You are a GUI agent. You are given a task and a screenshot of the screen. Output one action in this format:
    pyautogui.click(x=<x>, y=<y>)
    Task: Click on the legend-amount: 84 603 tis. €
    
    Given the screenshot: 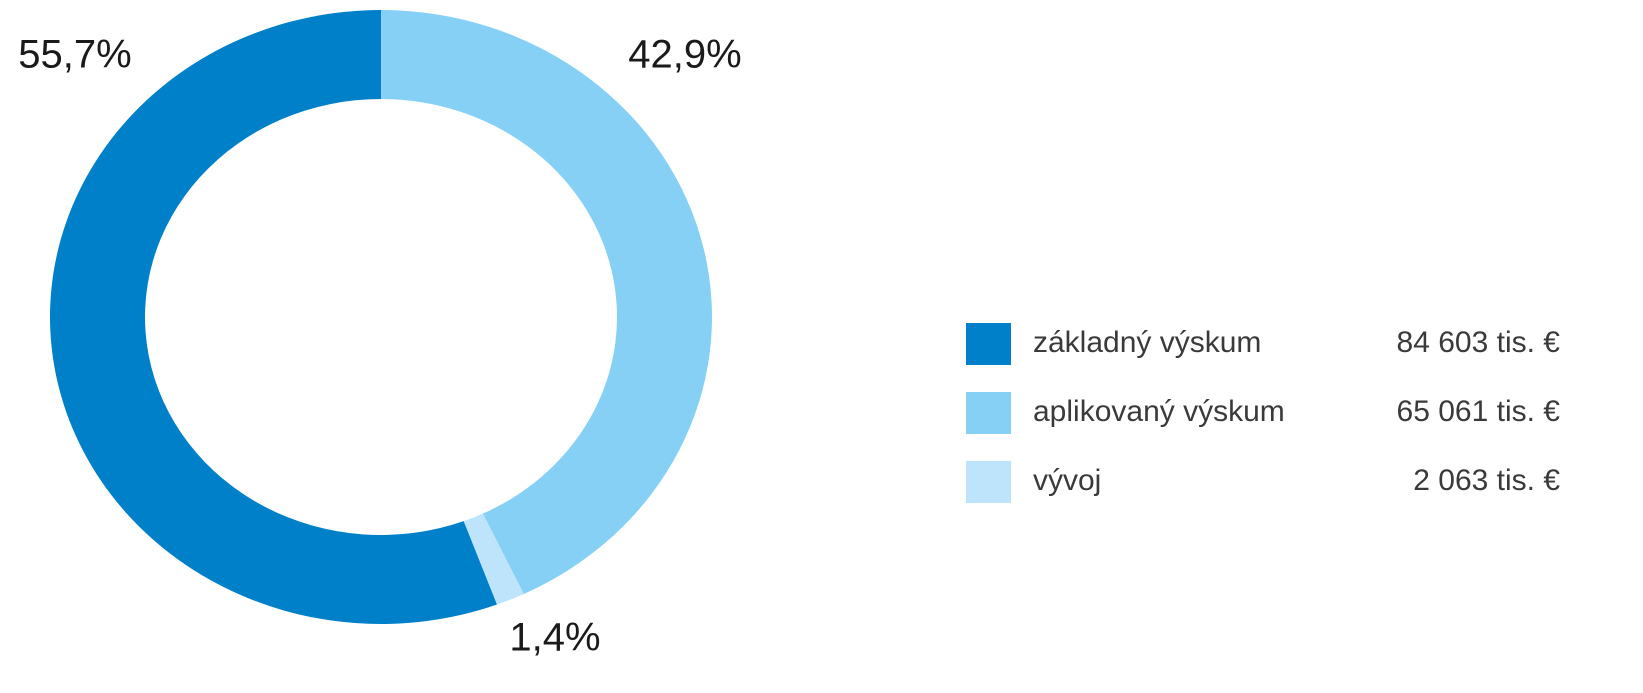 What is the action you would take?
    pyautogui.click(x=1479, y=342)
    